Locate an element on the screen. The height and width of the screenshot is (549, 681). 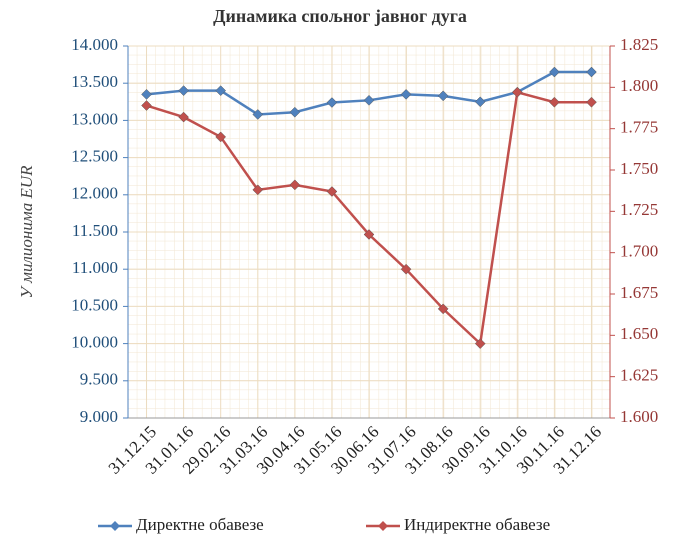
y-axis-label: У милионима EUR is located at coordinates (26, 232).